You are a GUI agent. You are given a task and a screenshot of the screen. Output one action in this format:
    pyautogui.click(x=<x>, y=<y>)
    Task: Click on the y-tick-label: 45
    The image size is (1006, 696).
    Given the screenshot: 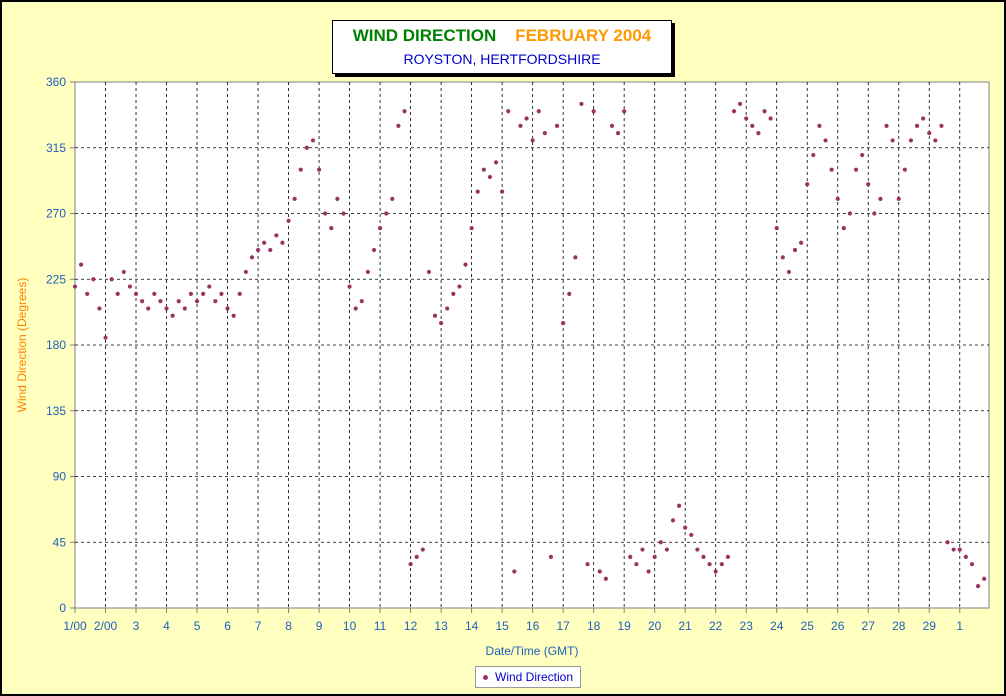 What is the action you would take?
    pyautogui.click(x=60, y=542)
    